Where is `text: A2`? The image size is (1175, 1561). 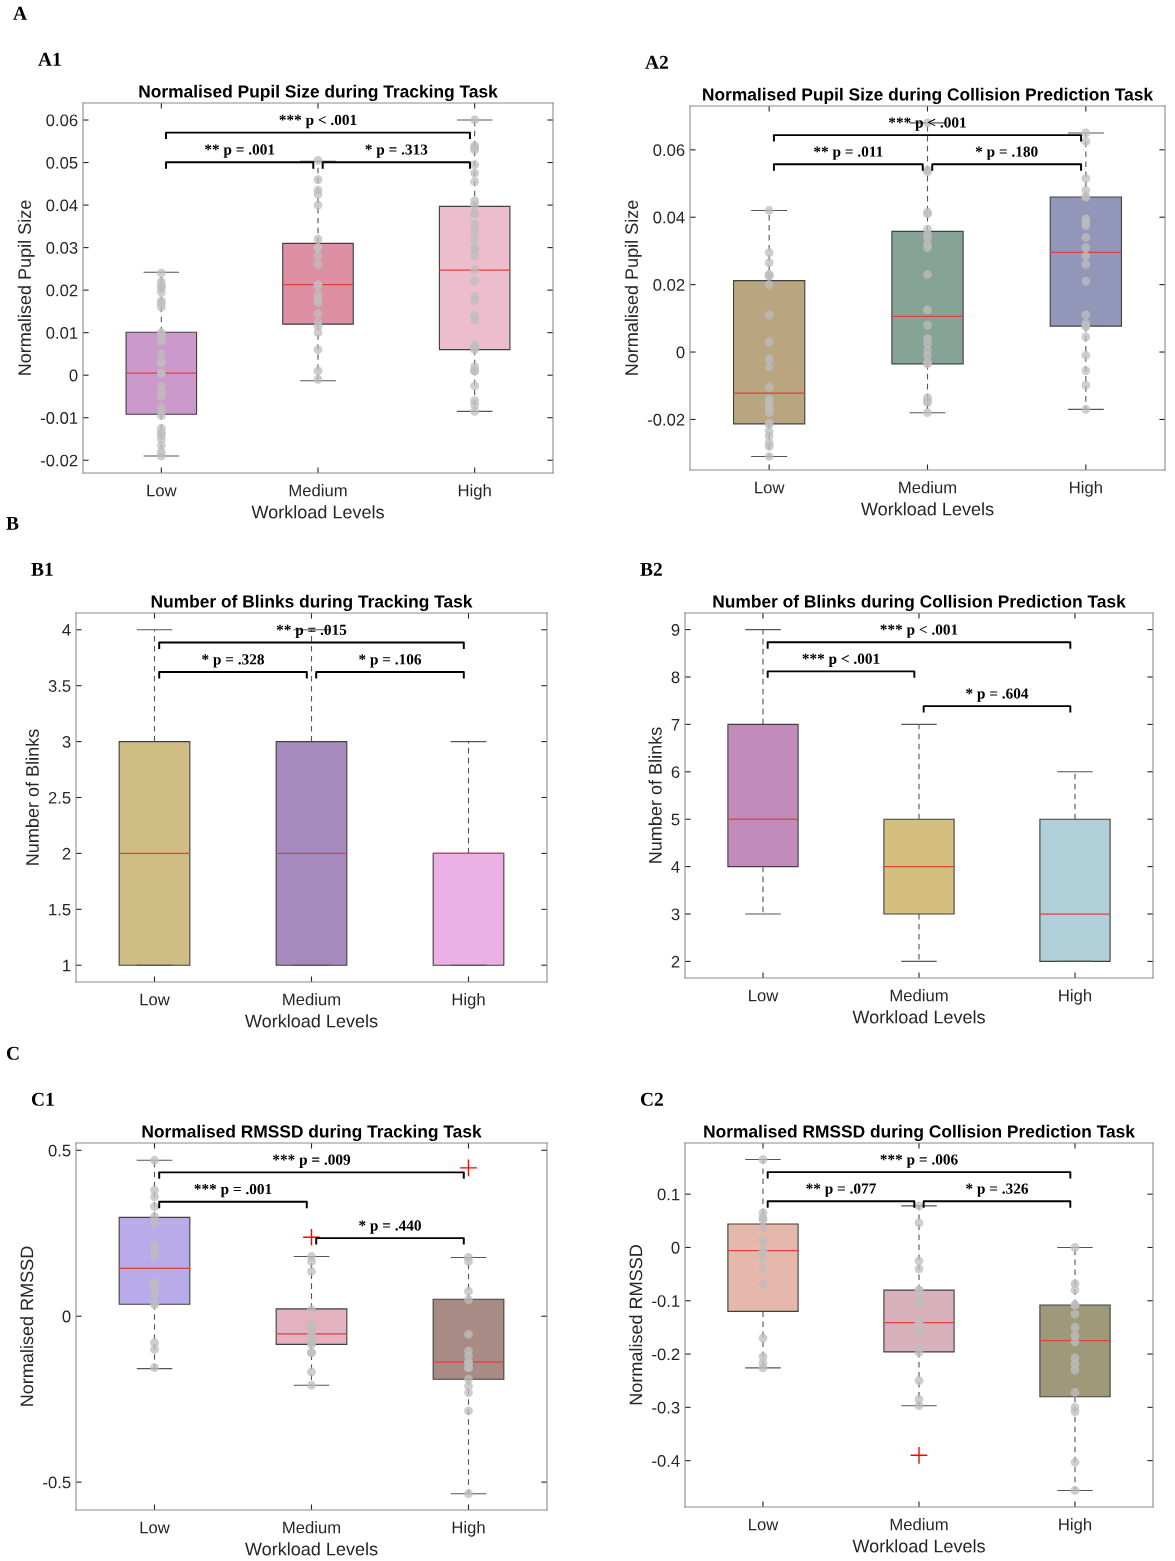
text: A2 is located at coordinates (656, 62).